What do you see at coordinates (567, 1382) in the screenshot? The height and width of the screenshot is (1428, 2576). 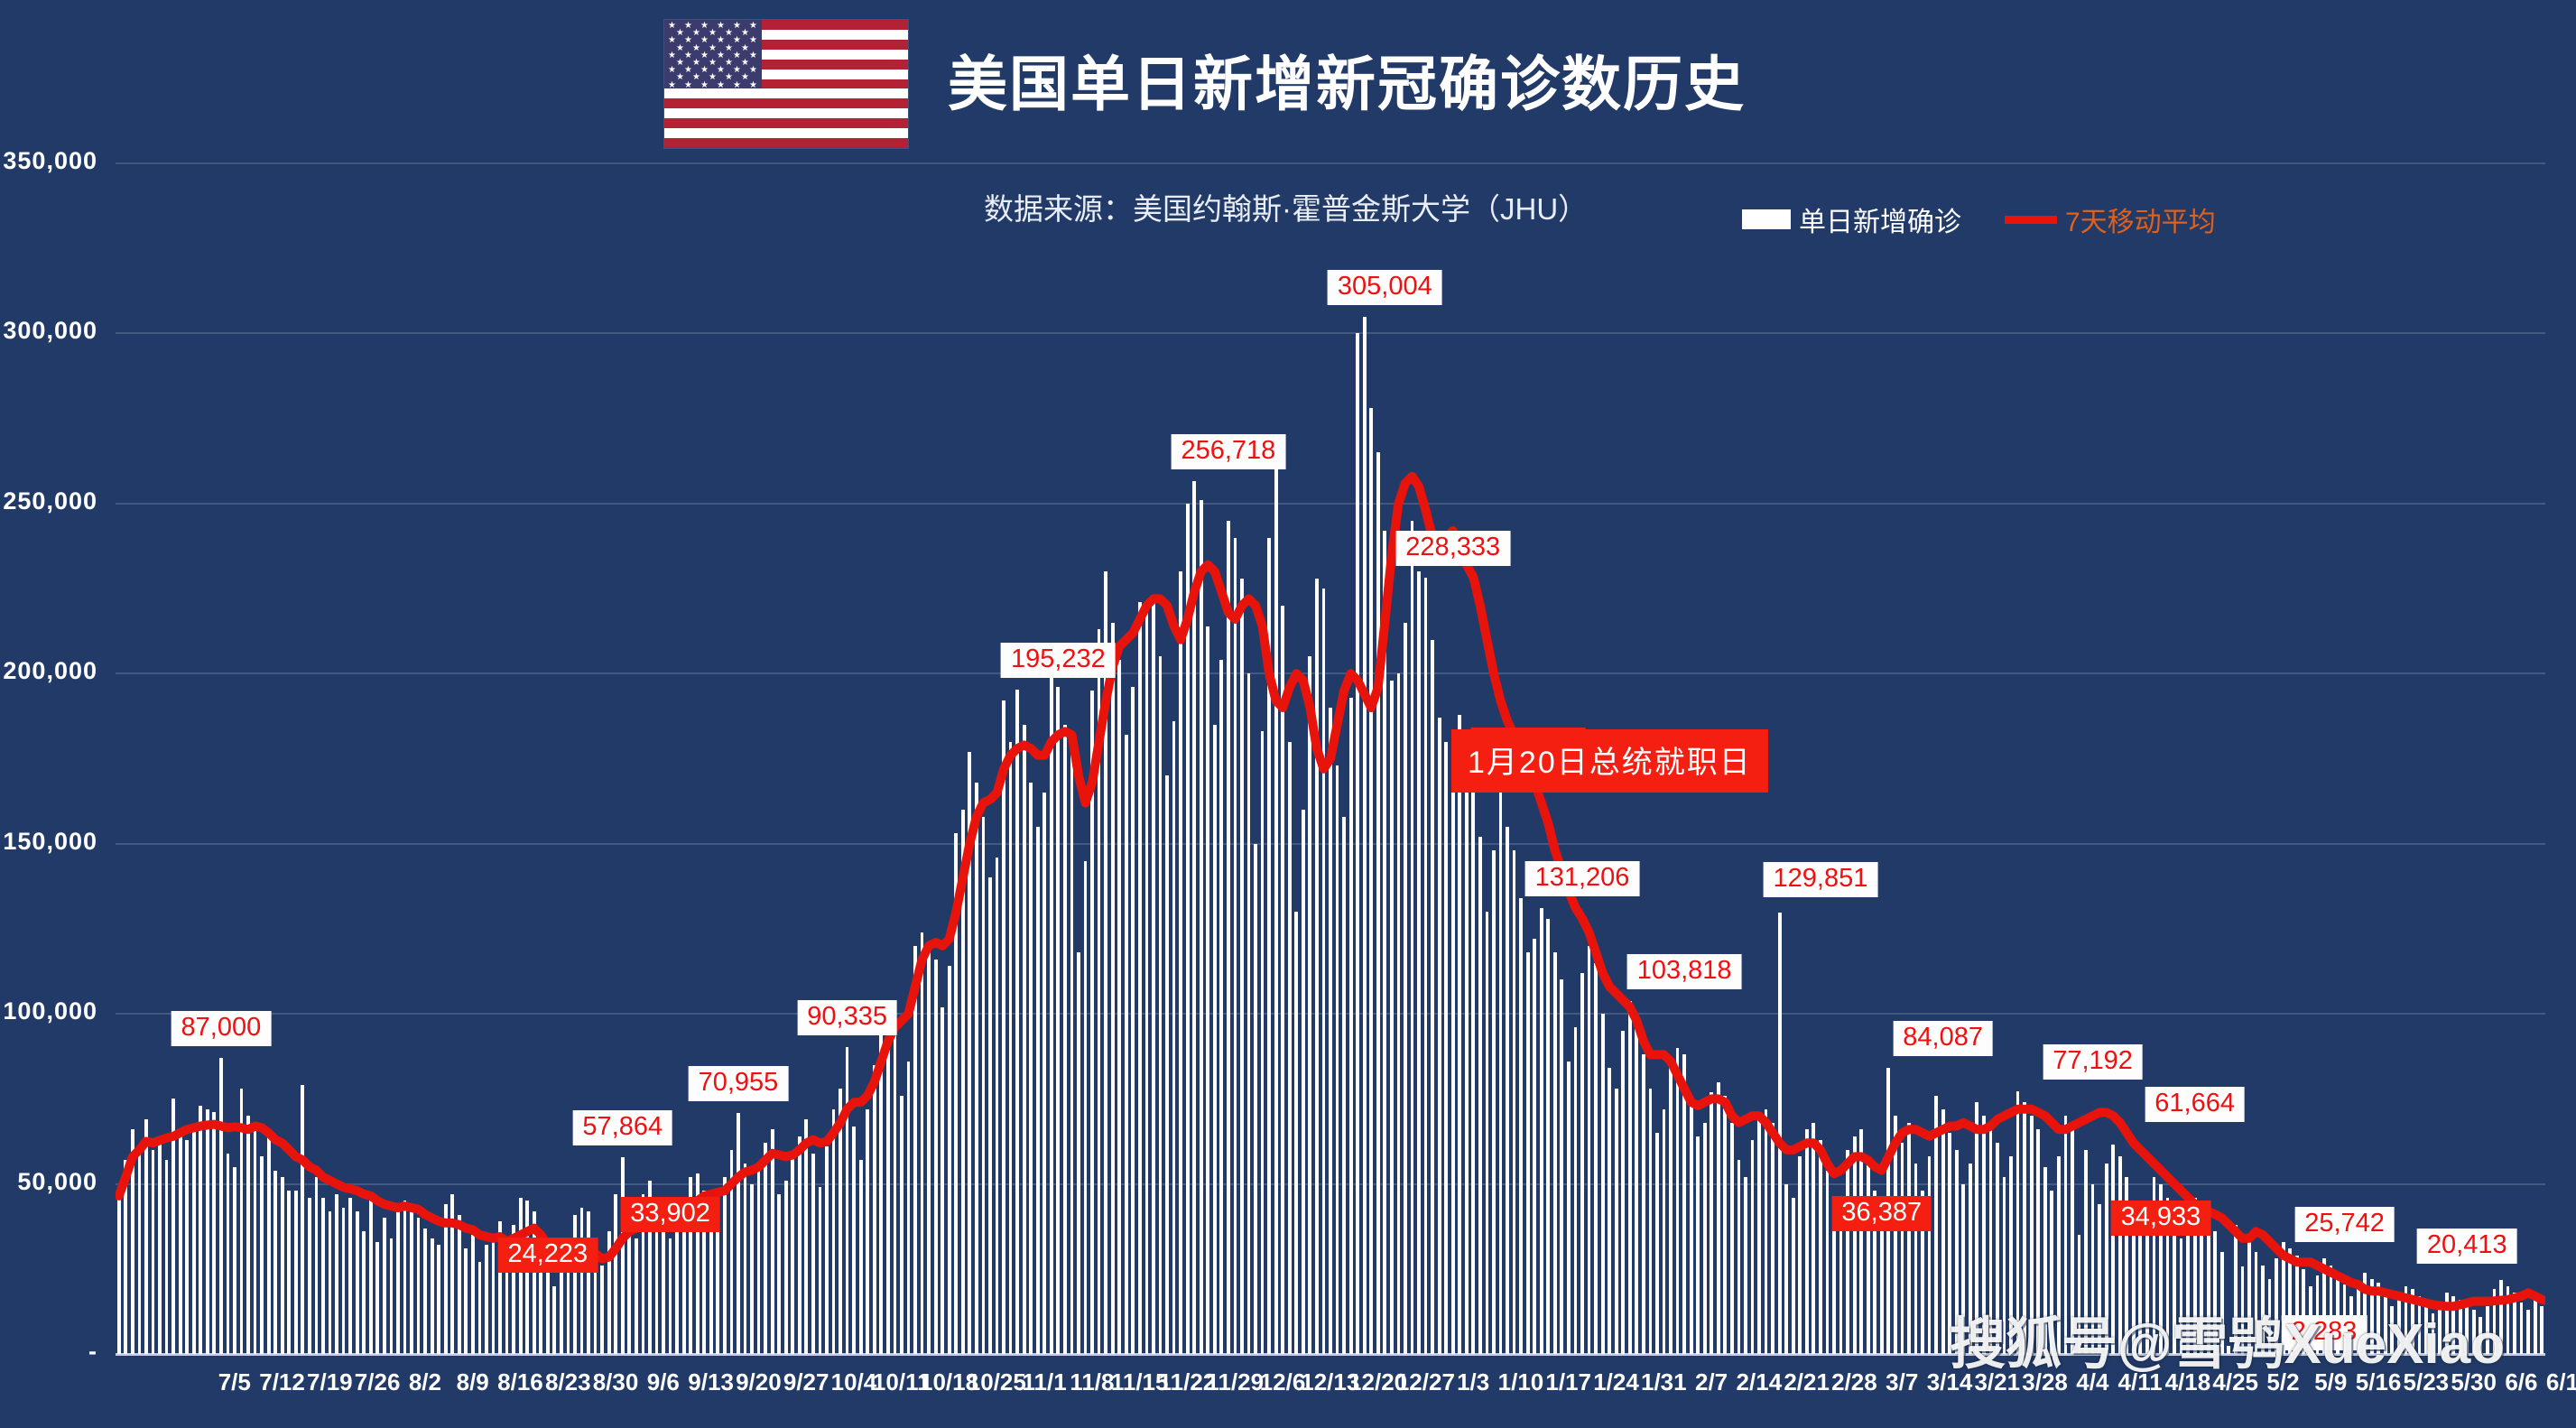 I see `x-axis-tick-label: 8/23` at bounding box center [567, 1382].